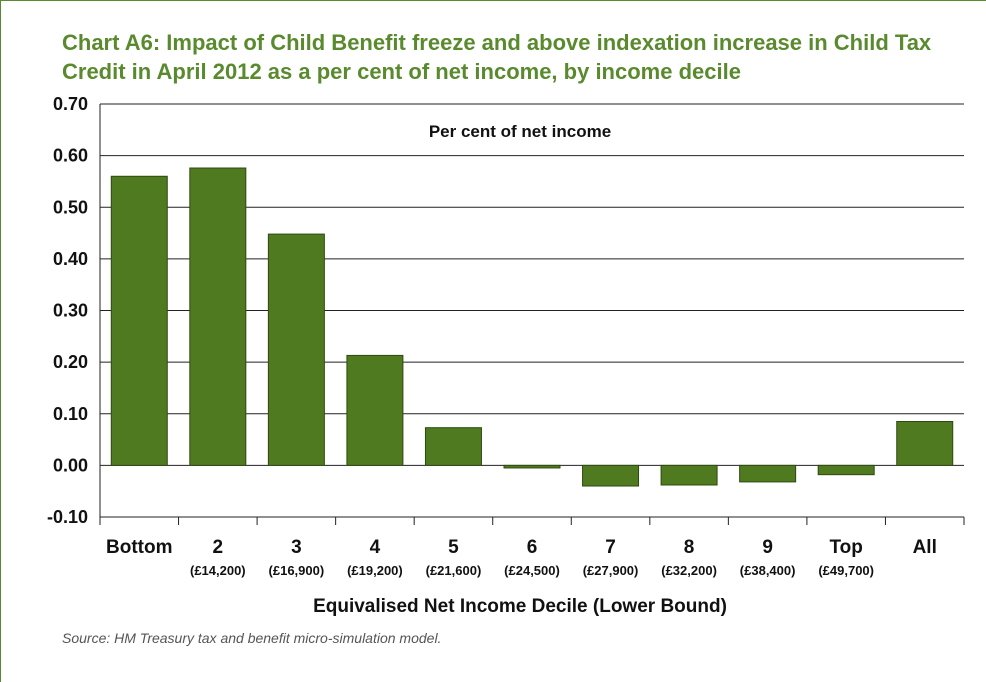  Describe the element at coordinates (70, 259) in the screenshot. I see `y-tick-label: 0.40` at that location.